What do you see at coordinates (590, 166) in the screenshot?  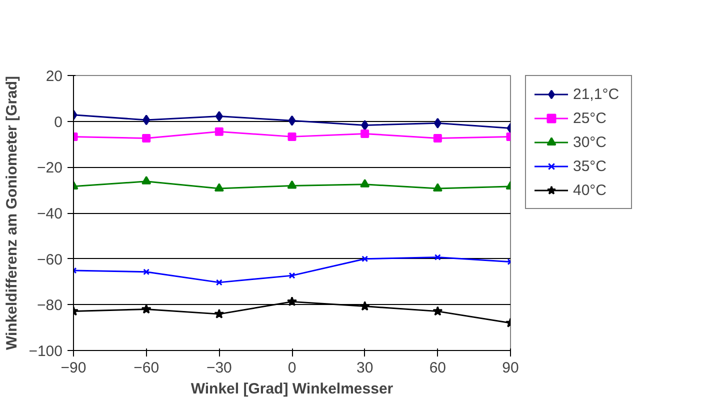 I see `legend-label: 35°C` at bounding box center [590, 166].